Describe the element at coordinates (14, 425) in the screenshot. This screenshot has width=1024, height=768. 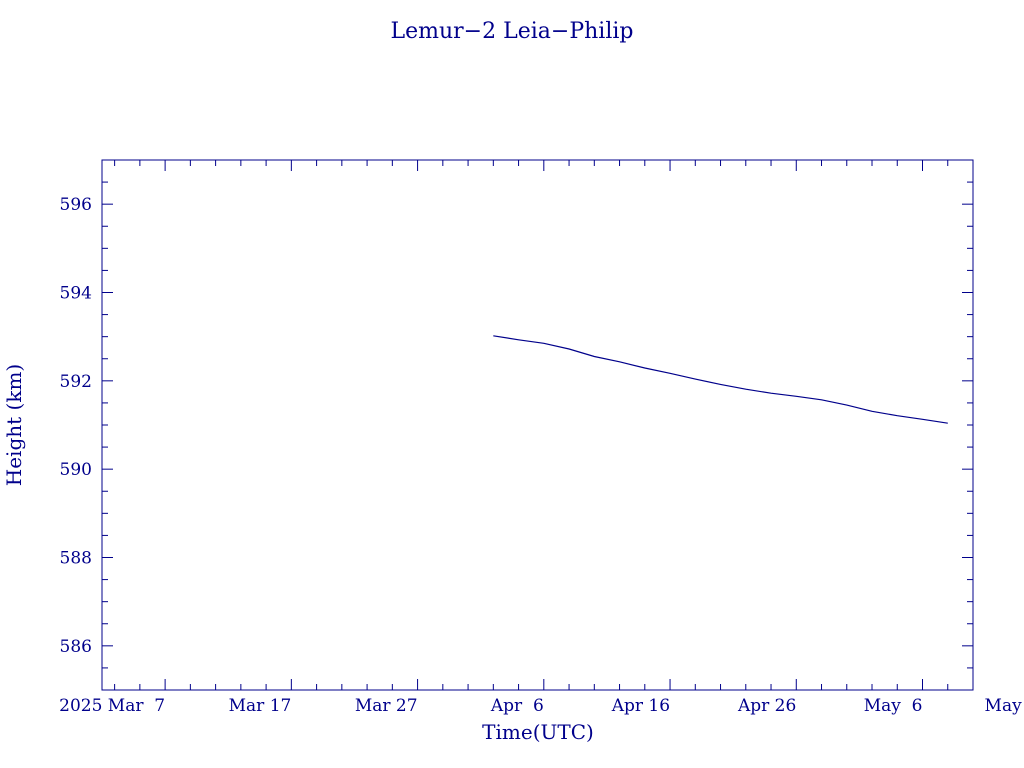
I see `y-axis-label: Height (km)` at that location.